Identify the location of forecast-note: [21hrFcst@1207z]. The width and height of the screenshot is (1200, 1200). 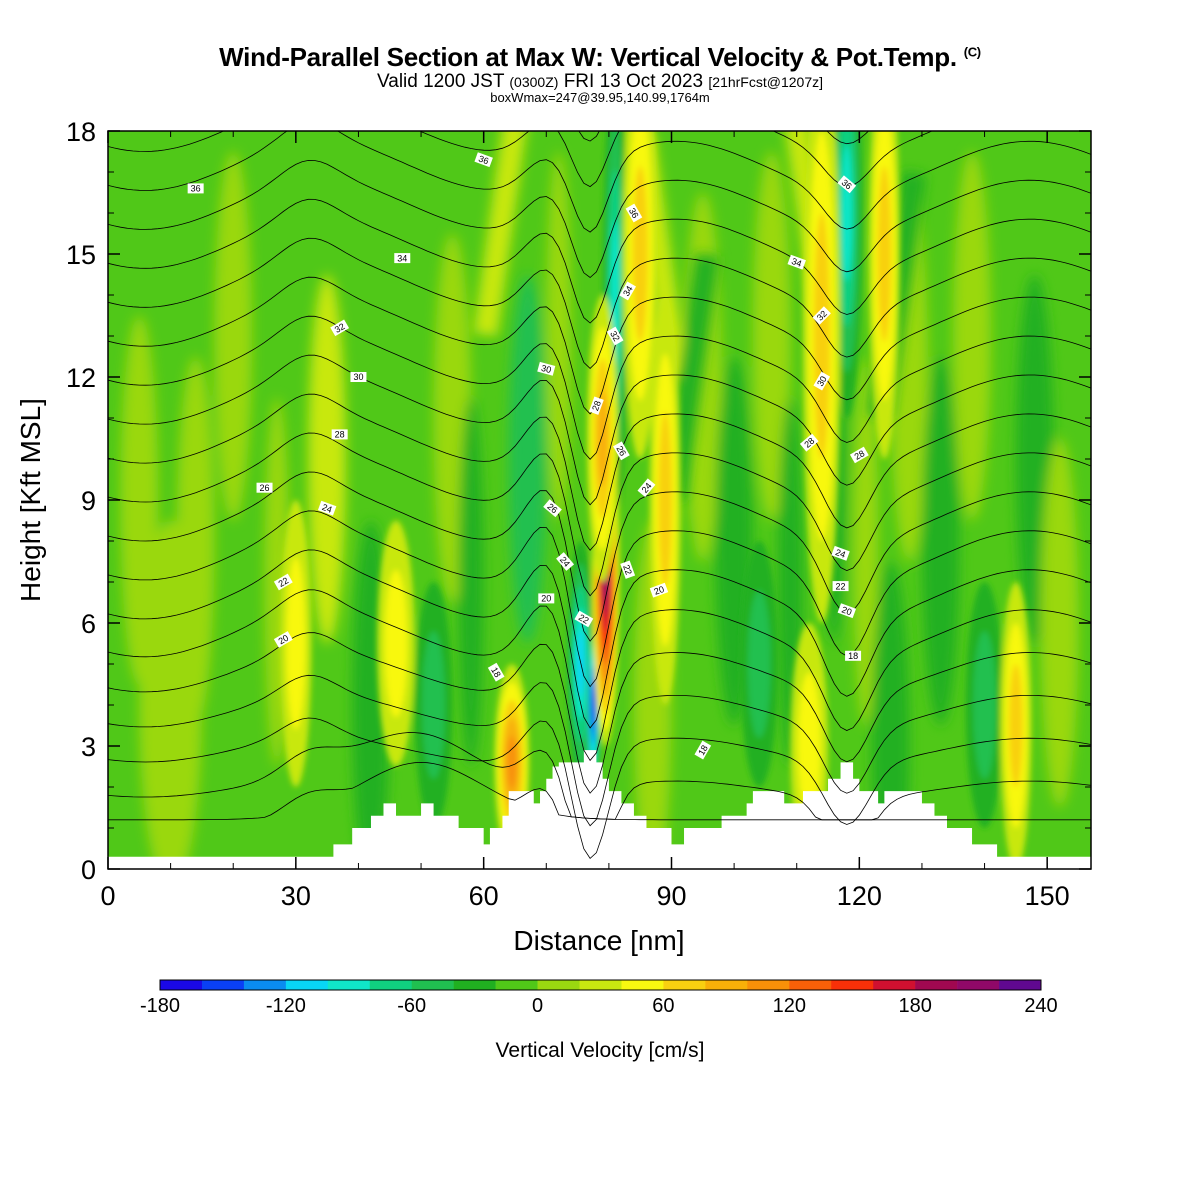
(765, 82).